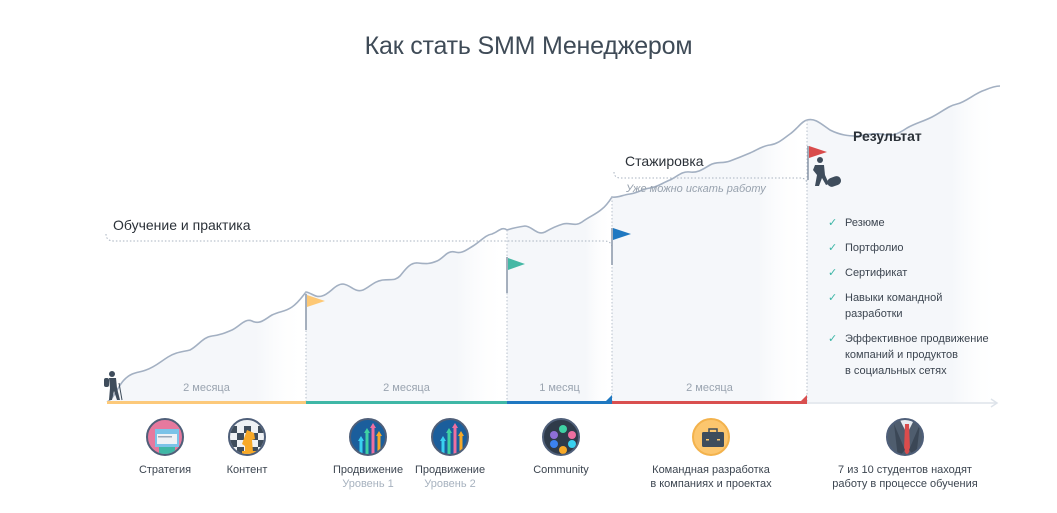 The width and height of the screenshot is (1057, 513). What do you see at coordinates (711, 437) in the screenshot?
I see `briefcase-icon` at bounding box center [711, 437].